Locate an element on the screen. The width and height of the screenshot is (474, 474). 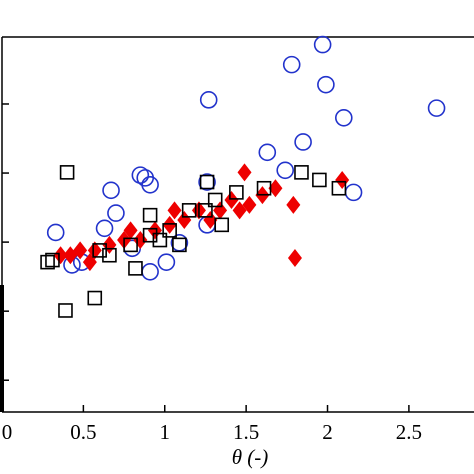
x-tick-label: 2.5 is located at coordinates (409, 432).